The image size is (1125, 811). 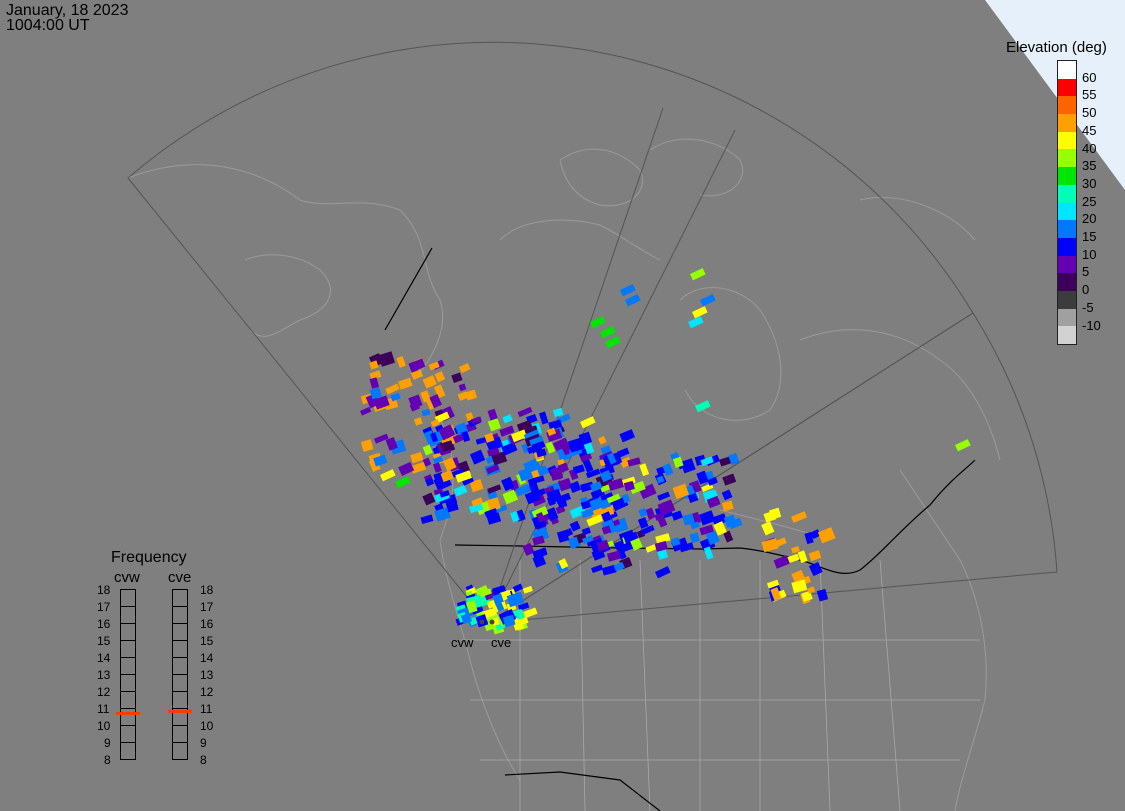 What do you see at coordinates (1067, 246) in the screenshot?
I see `elevation-color-swatch` at bounding box center [1067, 246].